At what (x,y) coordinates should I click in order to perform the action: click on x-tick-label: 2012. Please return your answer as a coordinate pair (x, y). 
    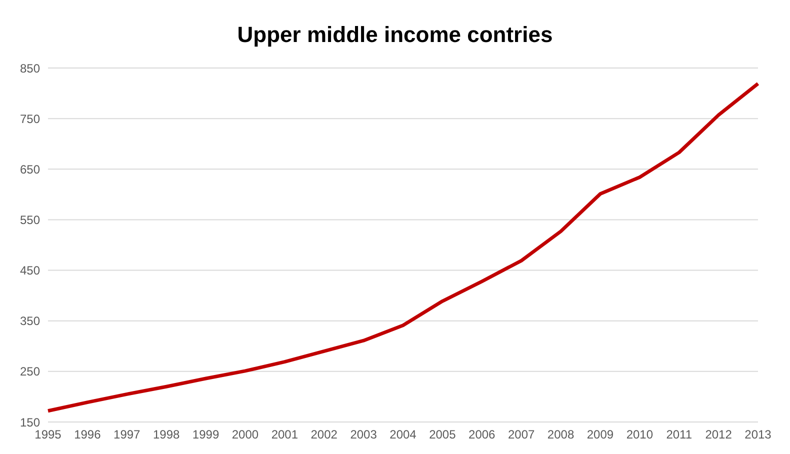
    Looking at the image, I should click on (718, 435).